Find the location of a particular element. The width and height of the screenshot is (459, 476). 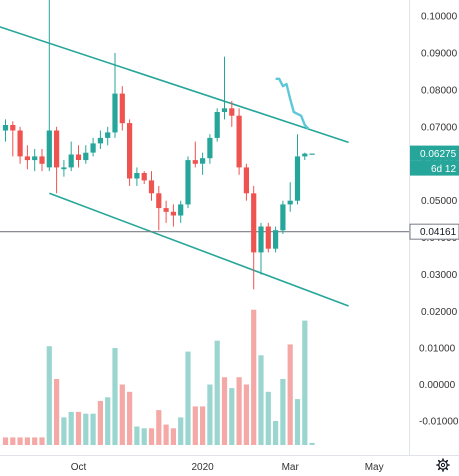

time-tick-label: Mar is located at coordinates (291, 467).